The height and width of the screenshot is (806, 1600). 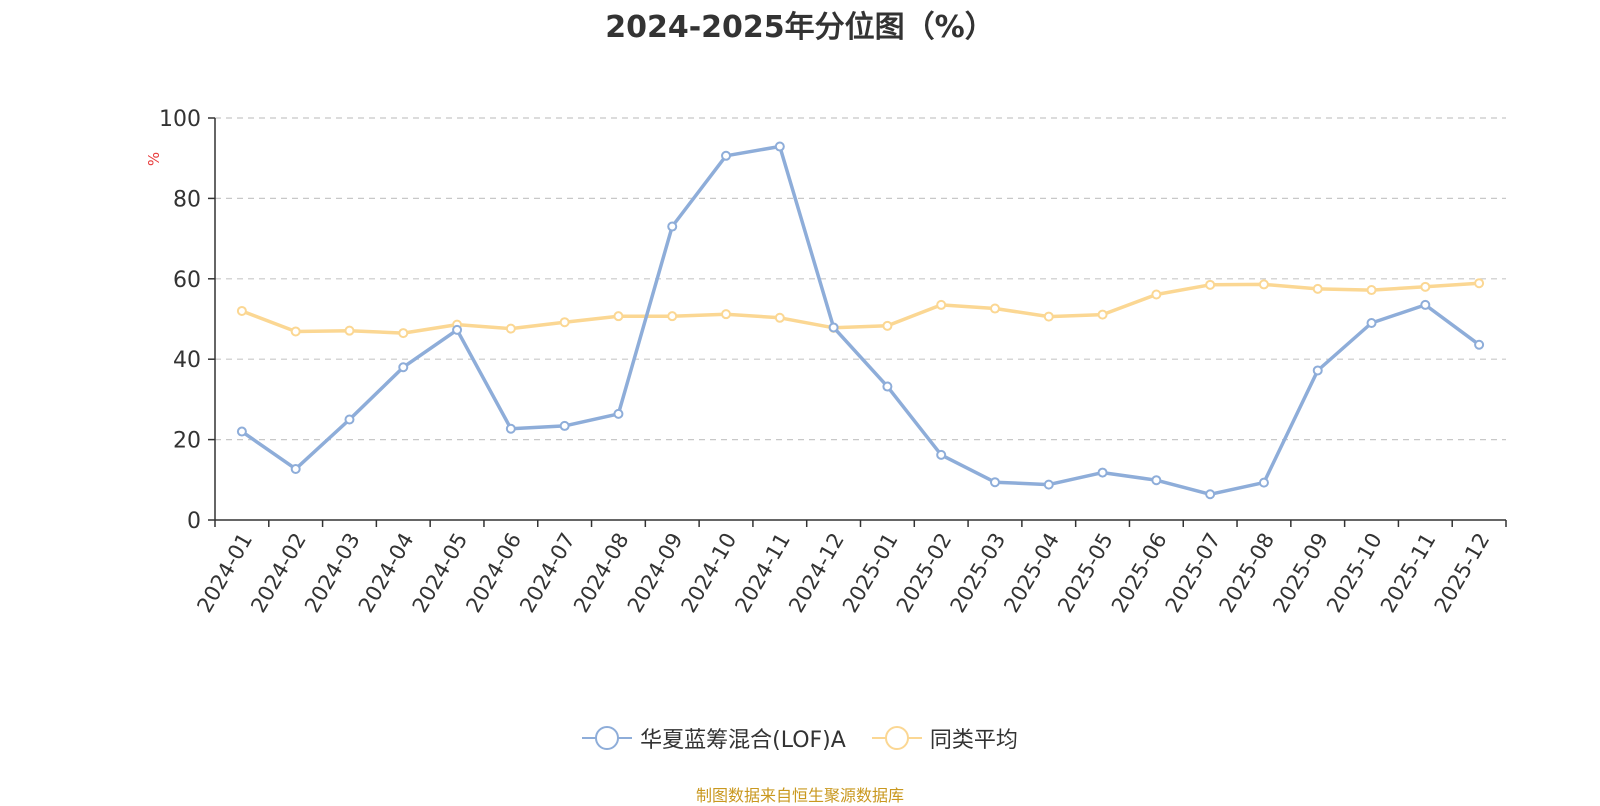 What do you see at coordinates (180, 119) in the screenshot?
I see `y-tick-label: 100` at bounding box center [180, 119].